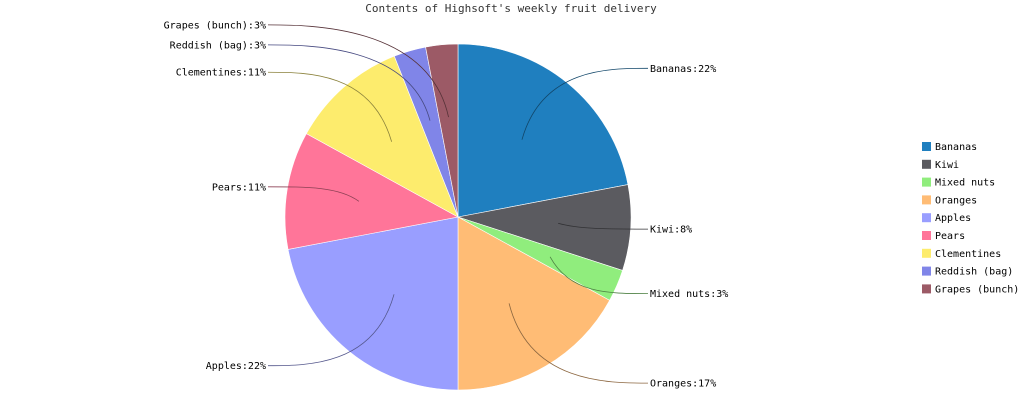 The height and width of the screenshot is (420, 1024). I want to click on legend-label: Pears, so click(950, 236).